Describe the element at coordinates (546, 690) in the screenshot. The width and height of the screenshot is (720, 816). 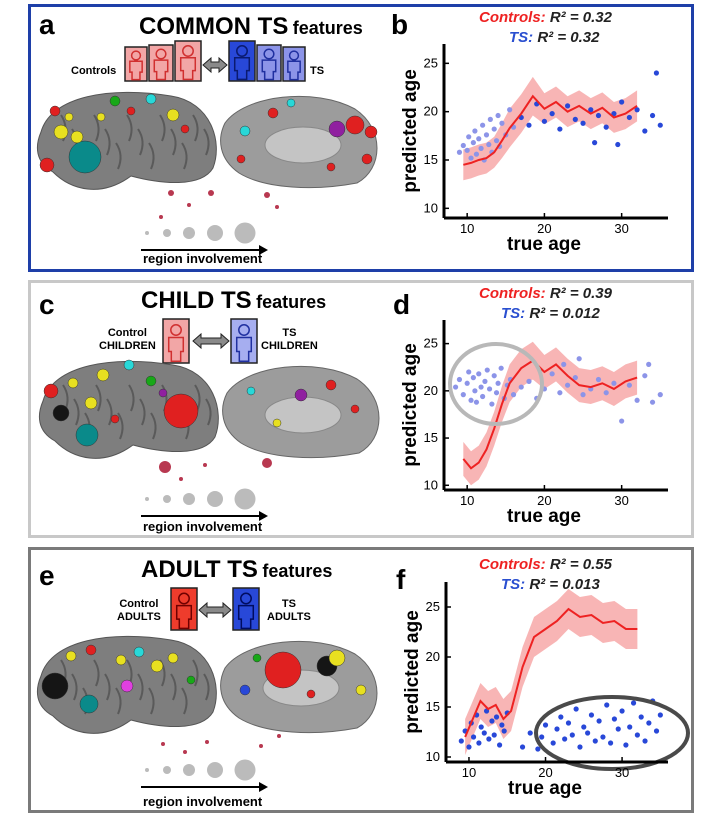
I see `scatter-chart: 10 20 30 10 15 20 25 true age predicted age` at that location.